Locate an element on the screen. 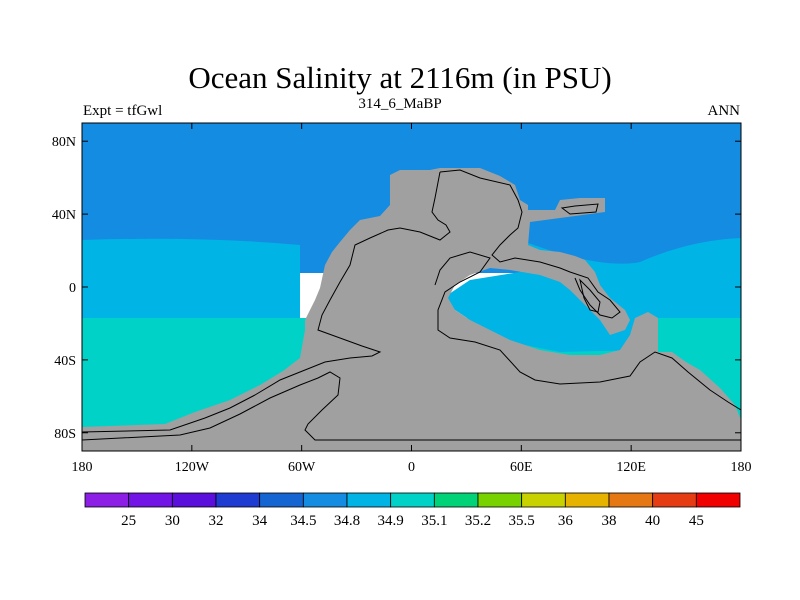  x-tick-label: 120E is located at coordinates (631, 467).